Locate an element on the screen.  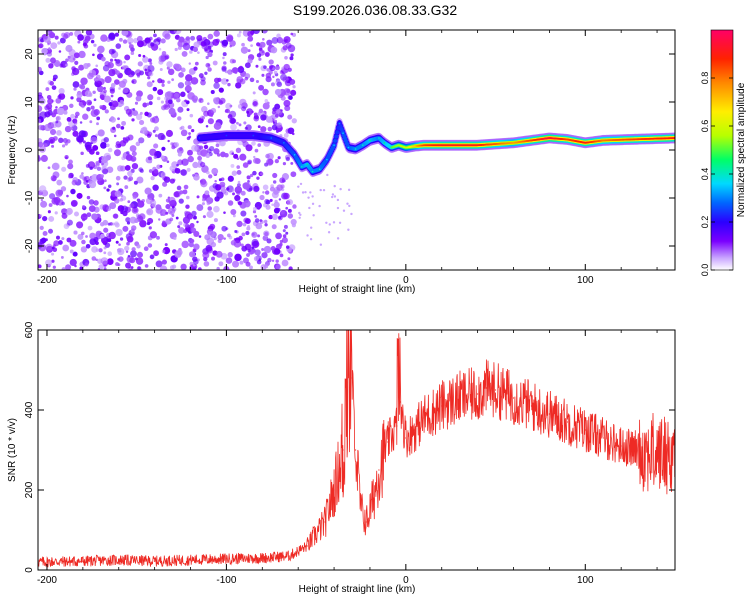
ridge-mid is located at coordinates (336, 136).